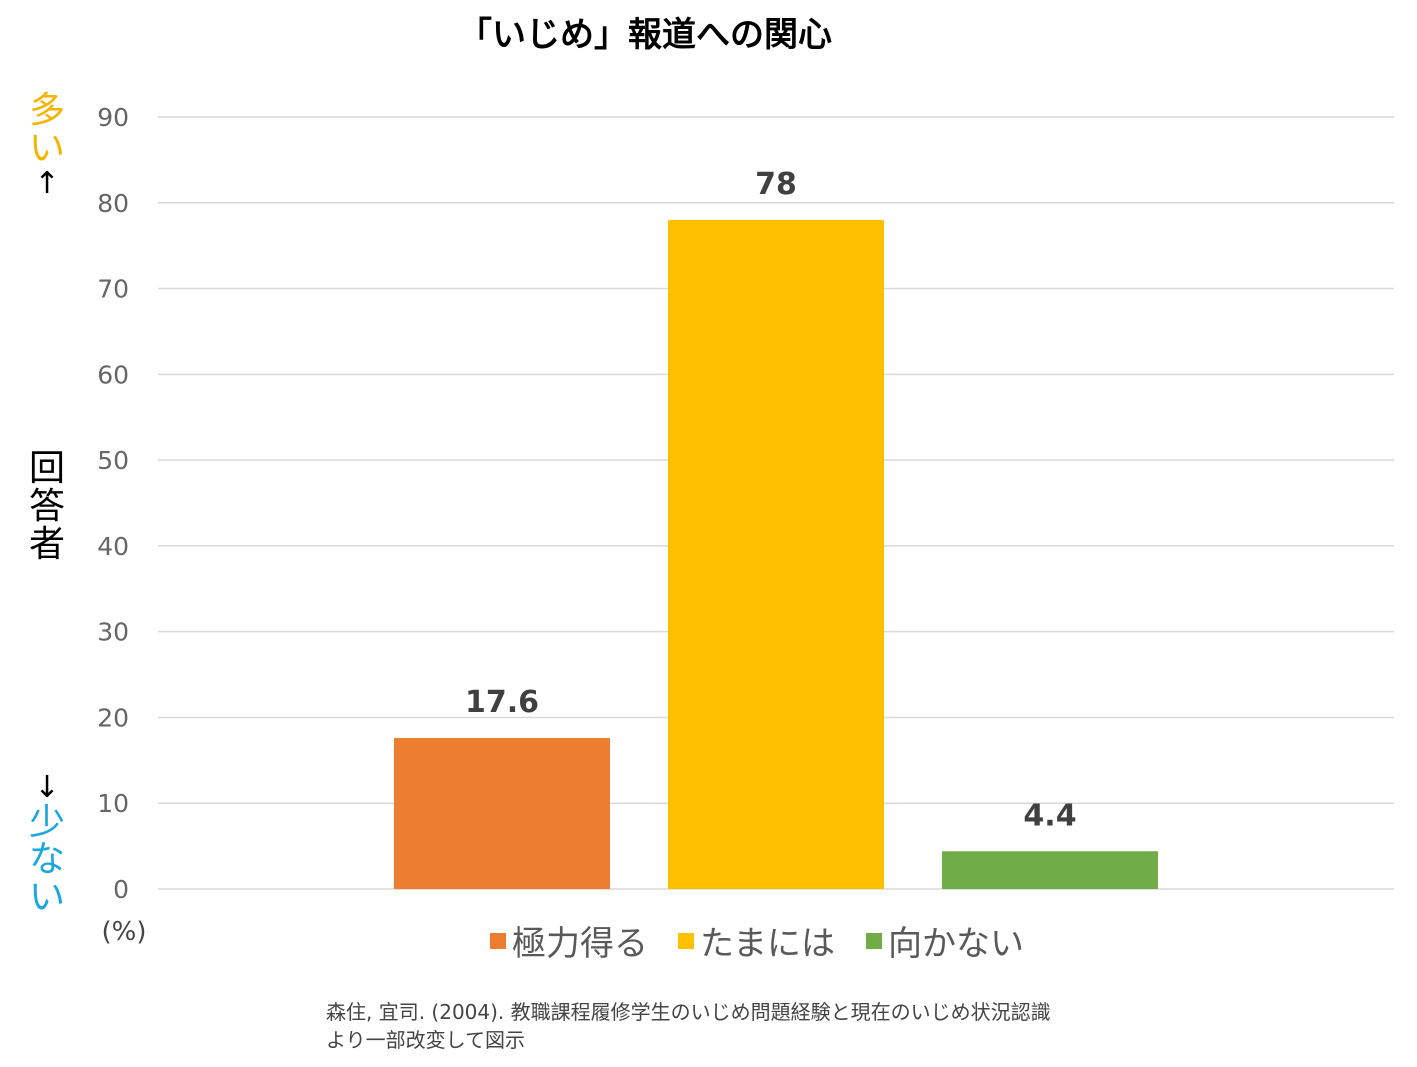 The height and width of the screenshot is (1067, 1417). What do you see at coordinates (580, 944) in the screenshot?
I see `legend-label: 極力得る` at bounding box center [580, 944].